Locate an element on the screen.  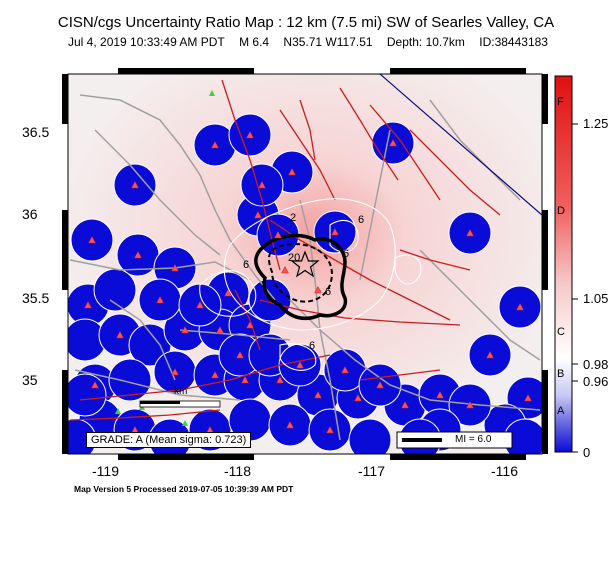
epicenter-star is located at coordinates (305, 264).